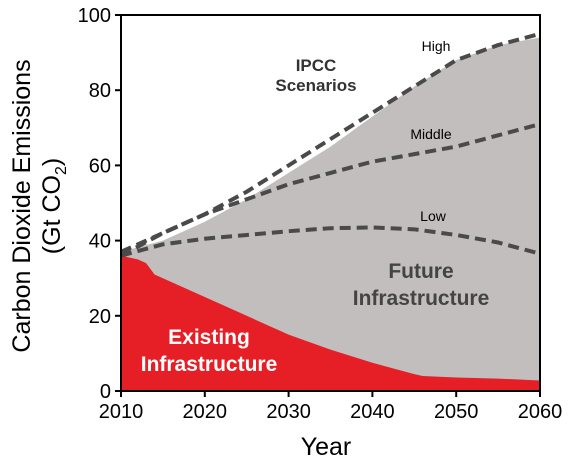  Describe the element at coordinates (540, 412) in the screenshot. I see `x-tick-label-2060: 2060` at that location.